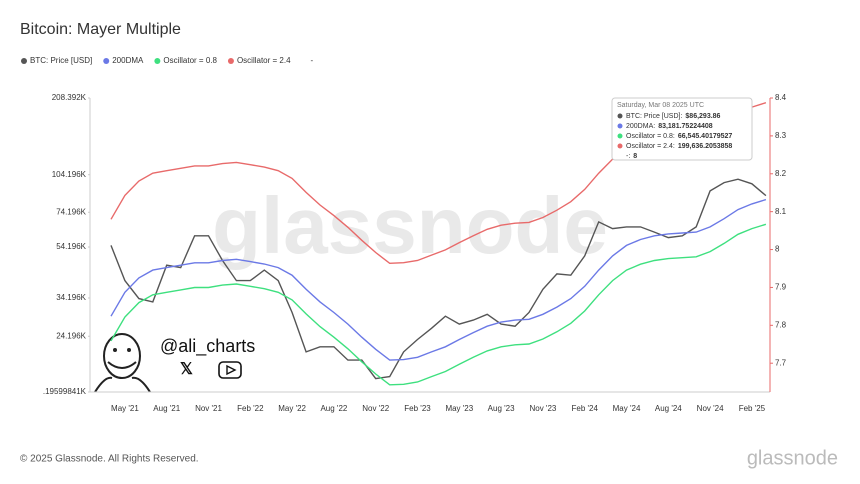 This screenshot has width=860, height=484. What do you see at coordinates (710, 408) in the screenshot?
I see `x-tick-label: Nov '24` at bounding box center [710, 408].